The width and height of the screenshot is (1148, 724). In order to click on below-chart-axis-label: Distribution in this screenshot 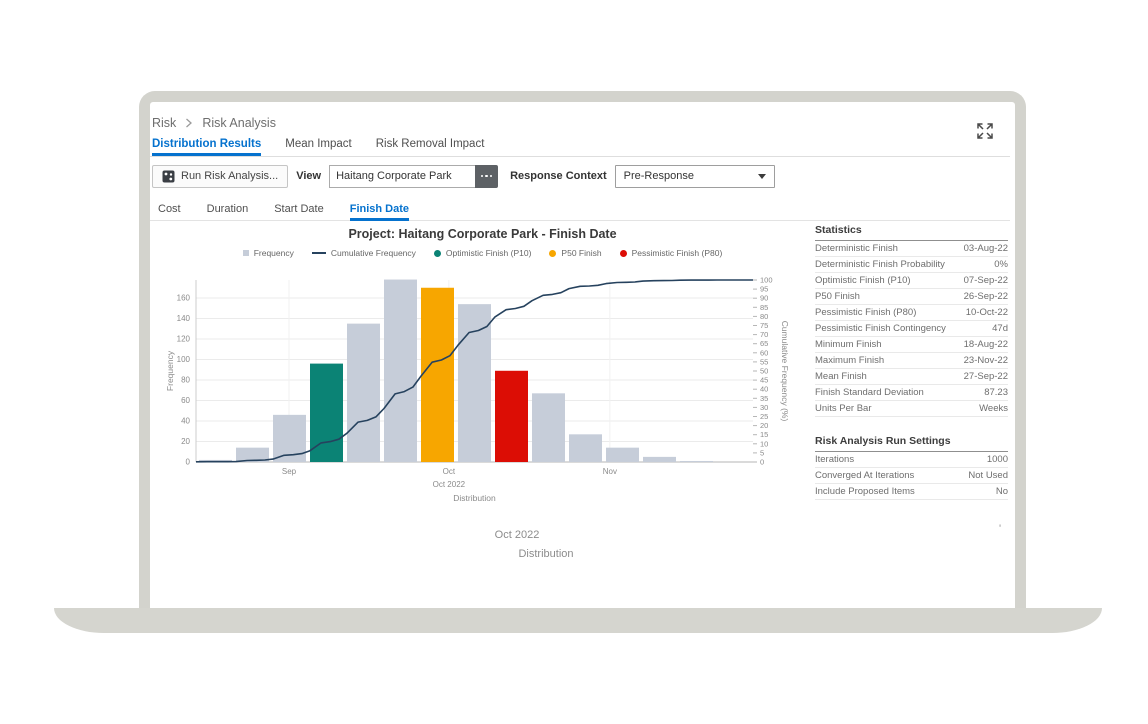, I will do `click(546, 554)`.